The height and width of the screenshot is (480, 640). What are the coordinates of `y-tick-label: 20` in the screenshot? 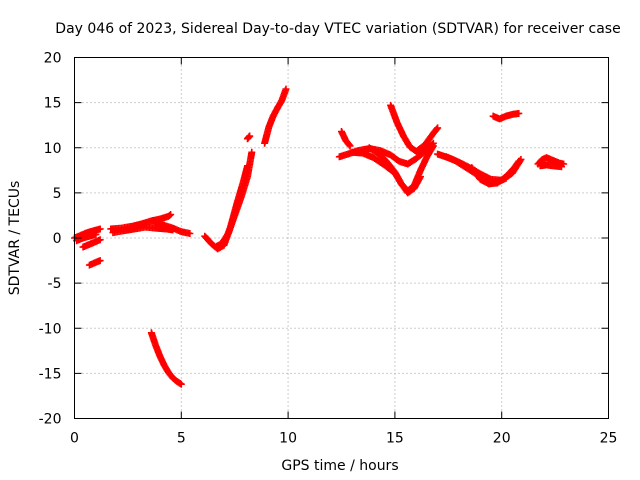 It's located at (53, 59).